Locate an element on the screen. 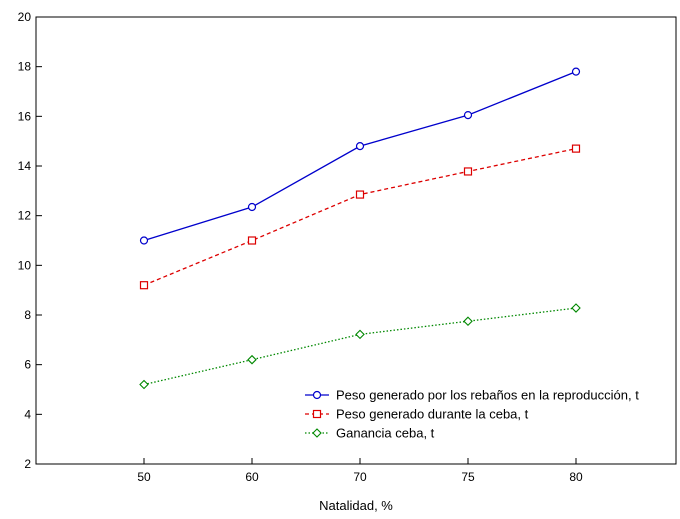  legend-label: Ganancia ceba, t is located at coordinates (385, 433).